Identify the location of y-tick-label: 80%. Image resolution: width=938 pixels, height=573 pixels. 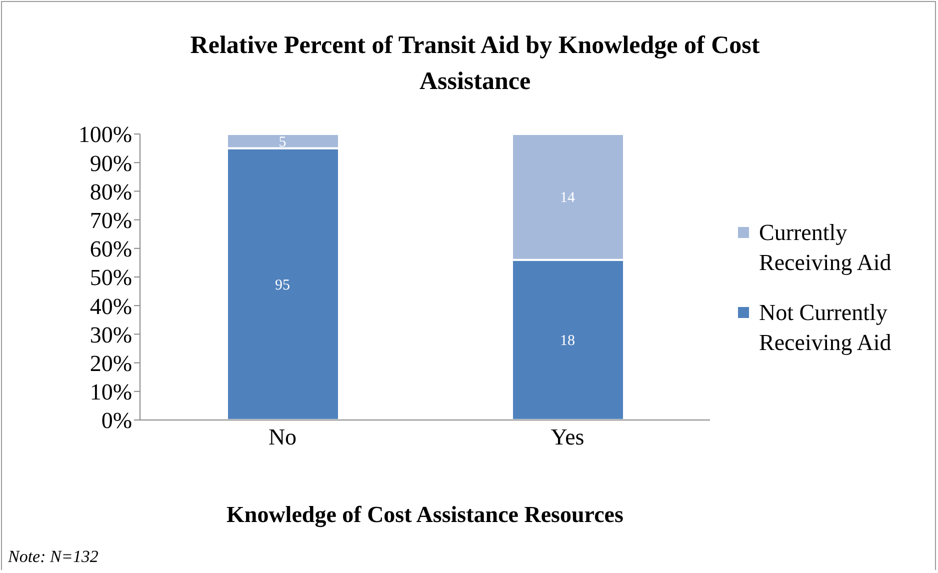
(111, 191).